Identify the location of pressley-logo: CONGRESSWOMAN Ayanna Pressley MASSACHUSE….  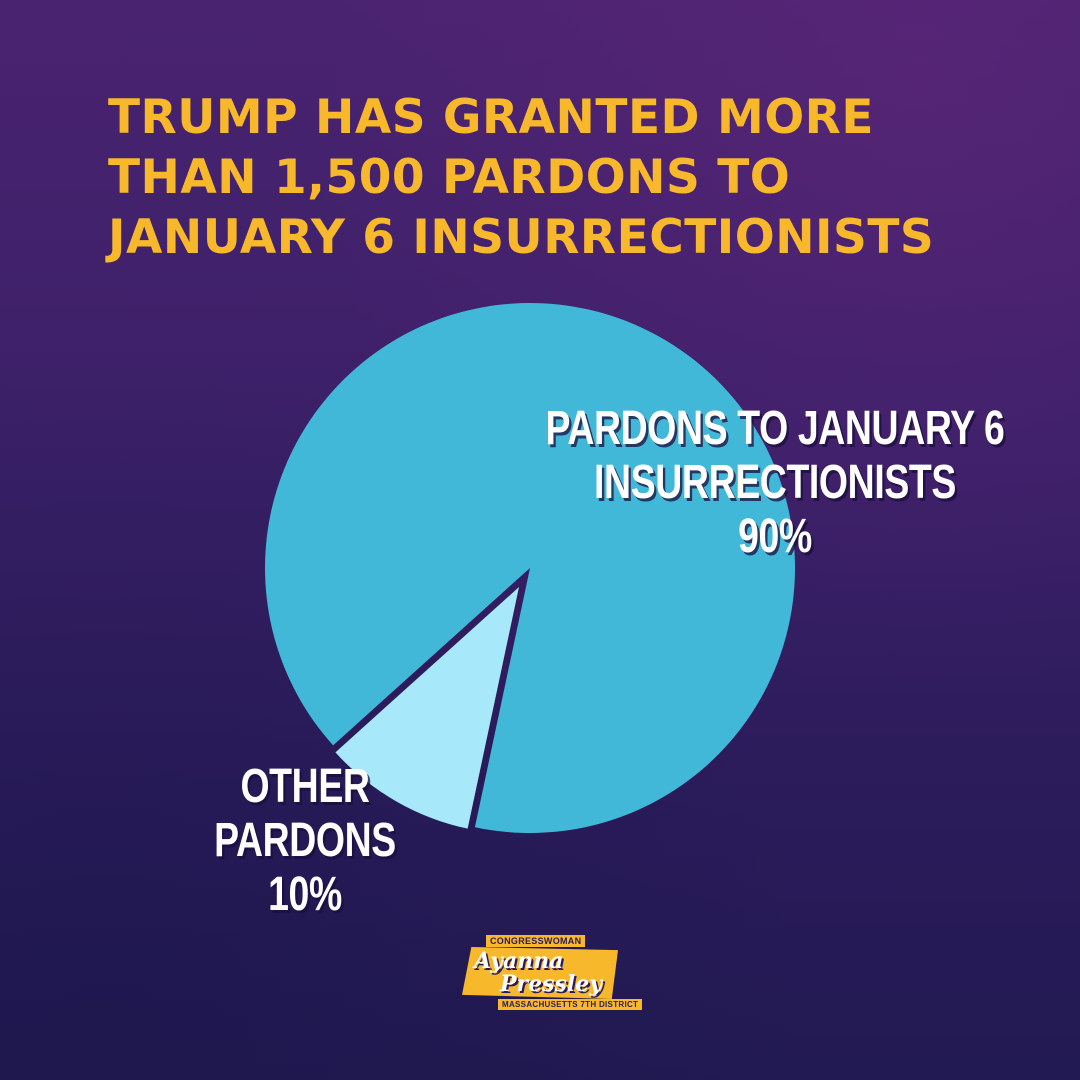
(552, 975).